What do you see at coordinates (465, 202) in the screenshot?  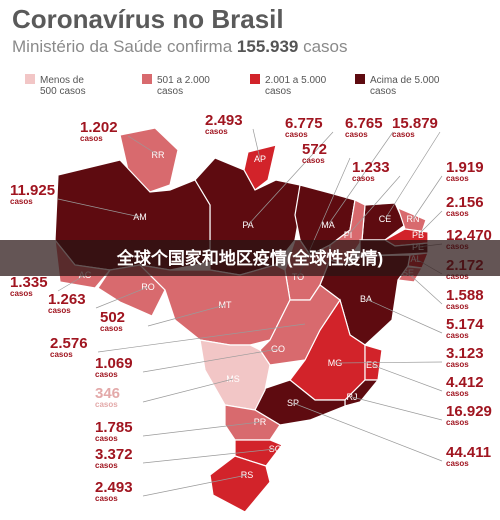 I see `case-count: 2.156` at bounding box center [465, 202].